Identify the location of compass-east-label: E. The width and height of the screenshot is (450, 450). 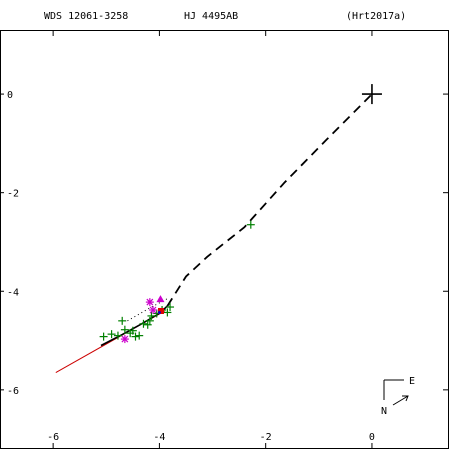
(412, 381).